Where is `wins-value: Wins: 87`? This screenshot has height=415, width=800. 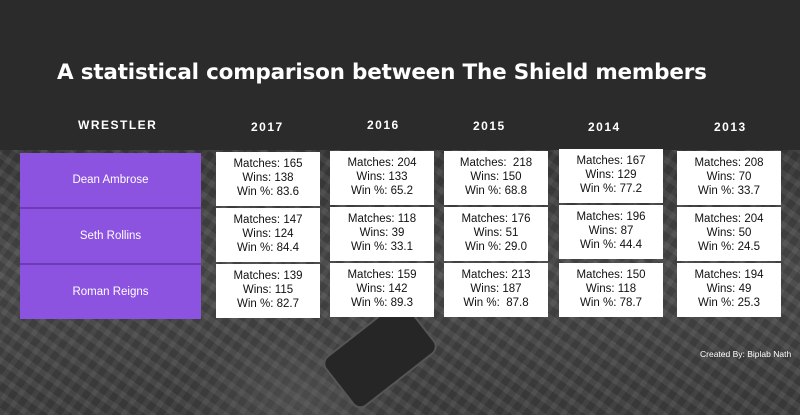 wins-value: Wins: 87 is located at coordinates (611, 231).